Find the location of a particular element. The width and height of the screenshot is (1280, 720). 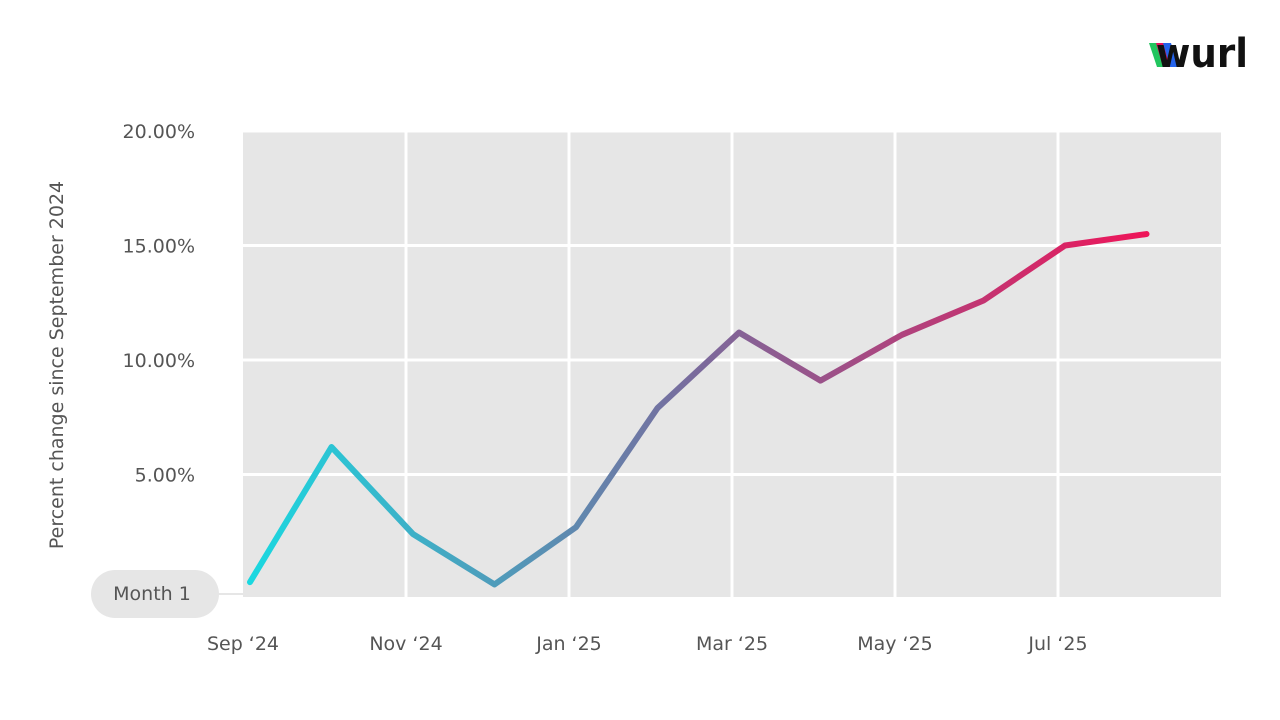

x-tick-label: Mar ‘25 is located at coordinates (732, 644).